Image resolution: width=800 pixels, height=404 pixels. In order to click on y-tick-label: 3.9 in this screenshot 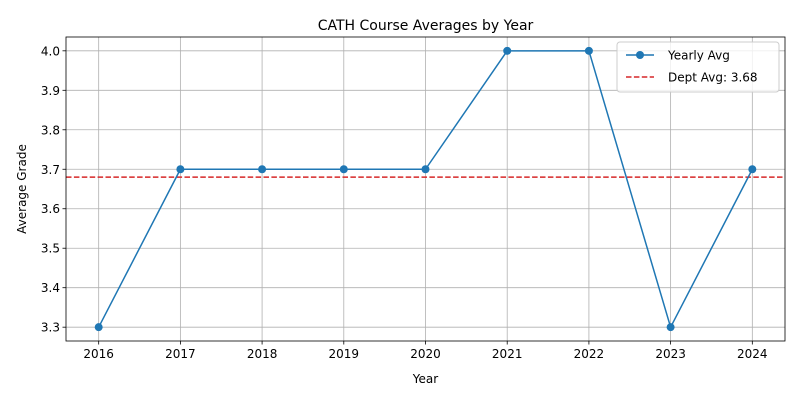, I will do `click(50, 91)`.